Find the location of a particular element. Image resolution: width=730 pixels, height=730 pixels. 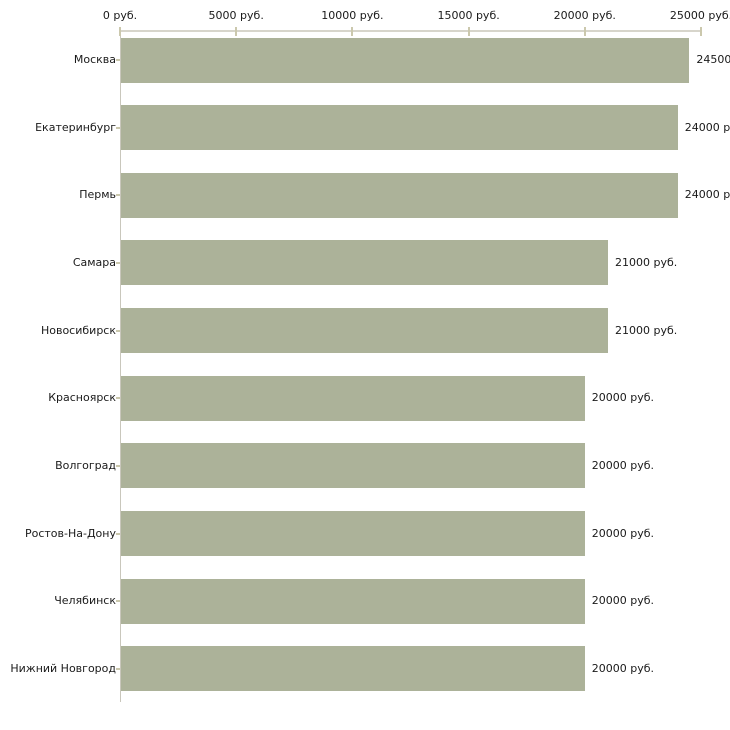

value-label: 24500 руб. is located at coordinates (713, 59).